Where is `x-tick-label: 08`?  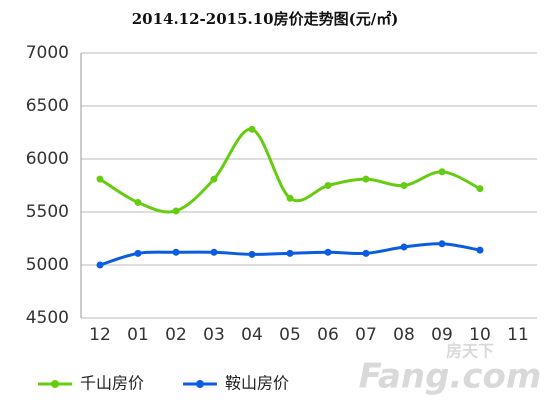
x-tick-label: 08 is located at coordinates (404, 335).